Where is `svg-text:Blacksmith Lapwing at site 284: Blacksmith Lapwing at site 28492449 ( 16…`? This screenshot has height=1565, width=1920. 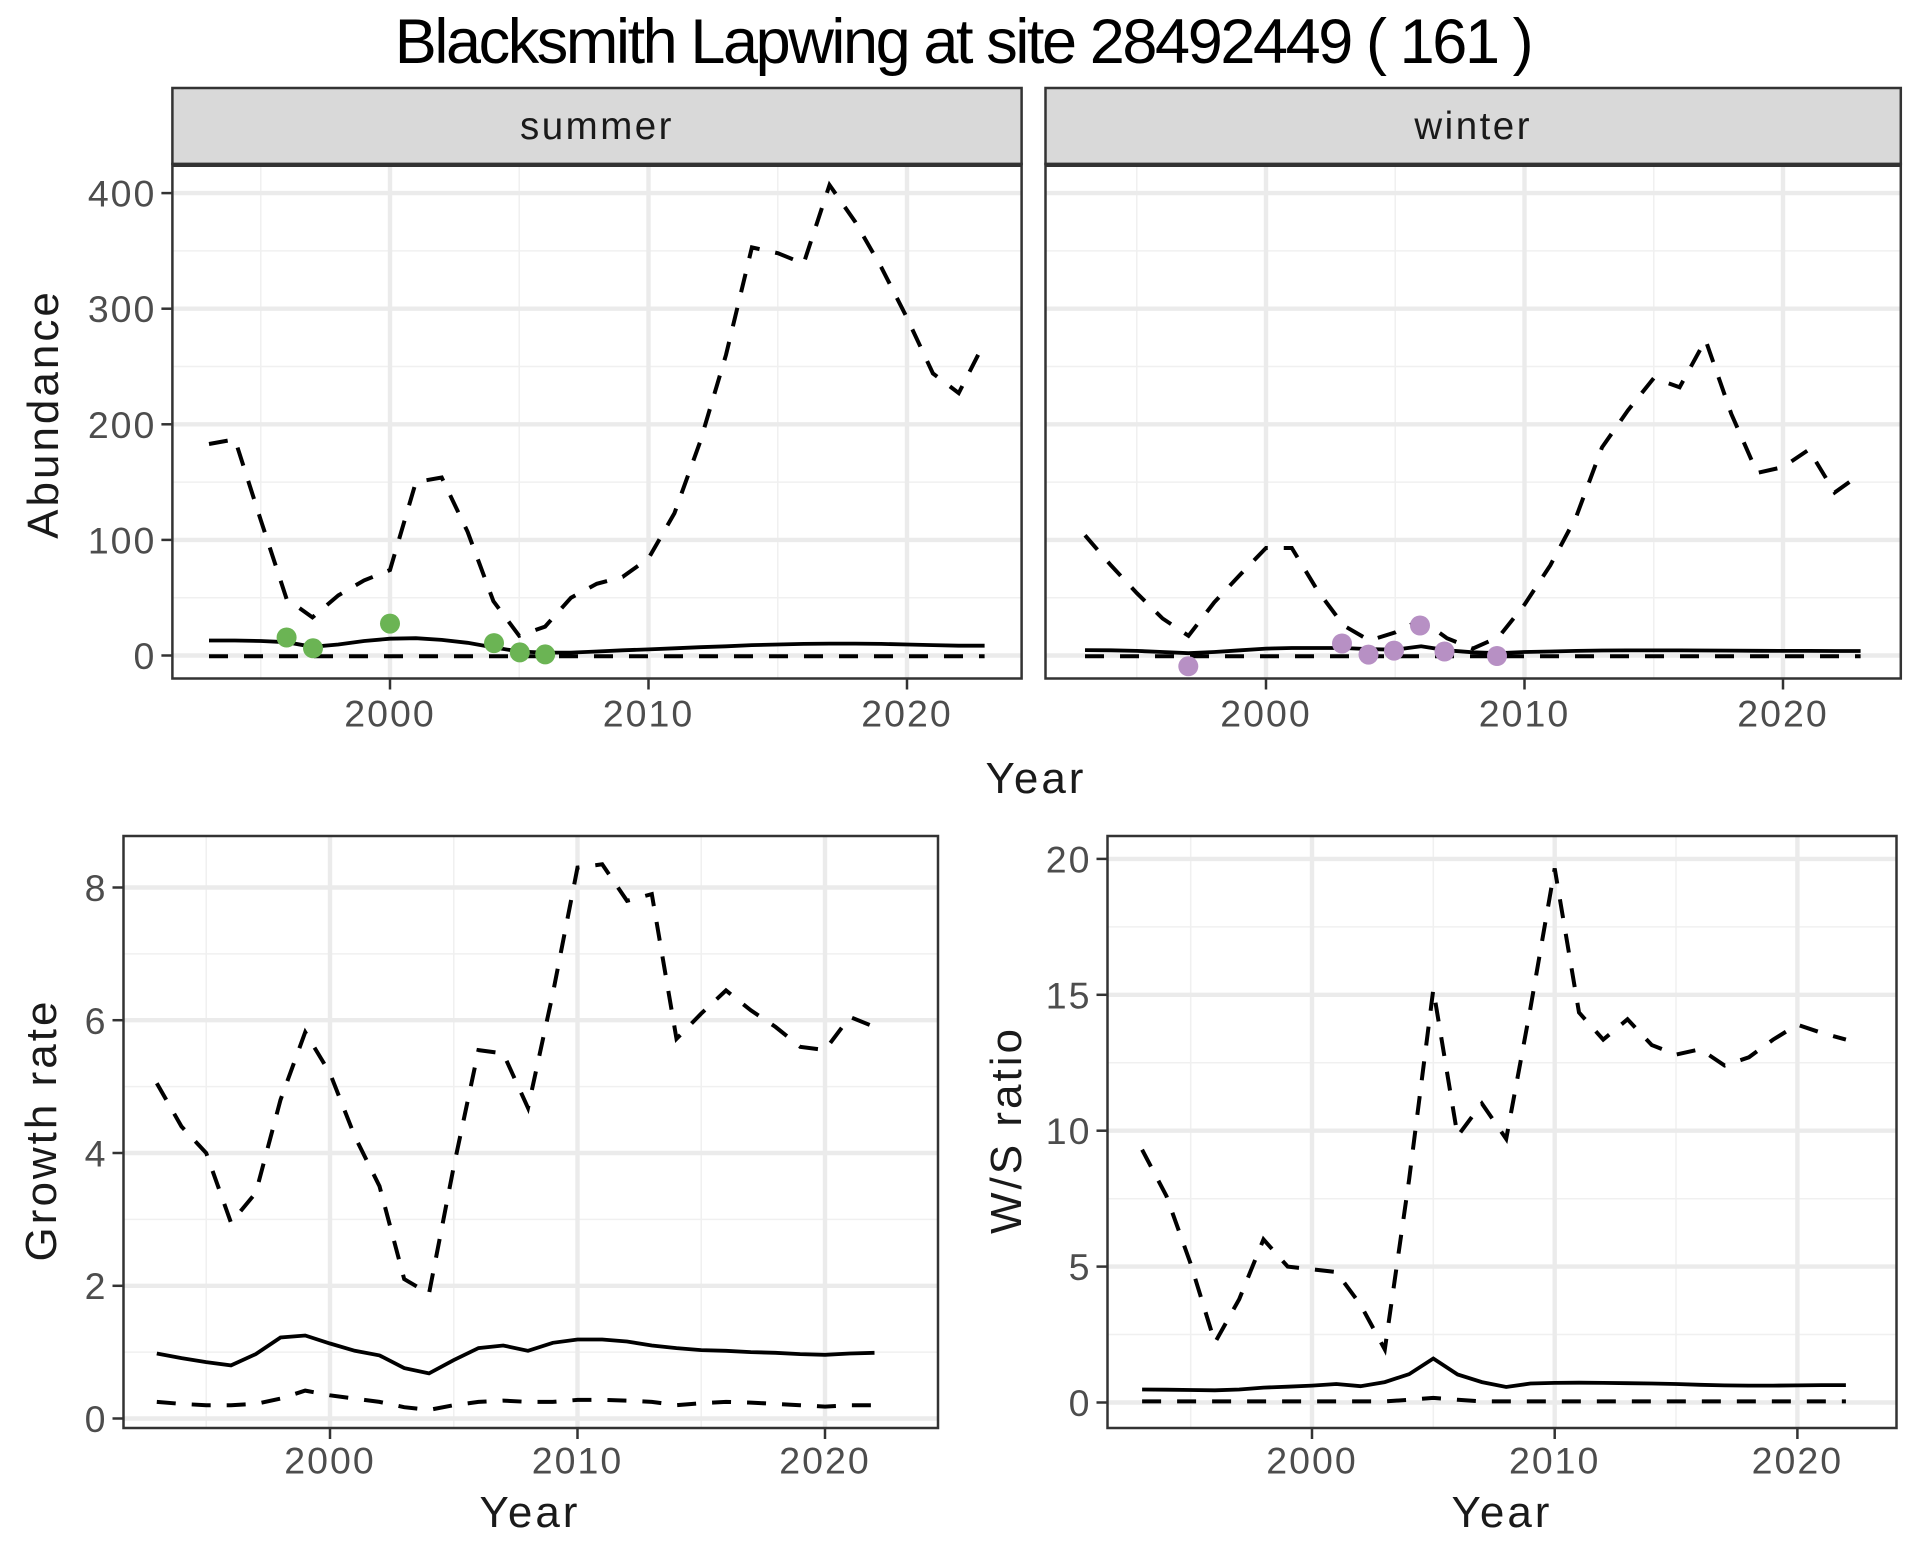
svg-text:Blacksmith Lapwing at site 284: Blacksmith Lapwing at site 28492449 ( 16… is located at coordinates (963, 42).